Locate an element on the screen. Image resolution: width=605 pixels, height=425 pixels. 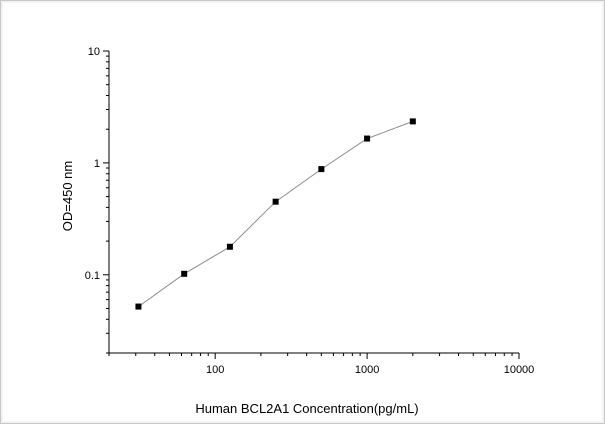
y-tick-label: 1 is located at coordinates (97, 164).